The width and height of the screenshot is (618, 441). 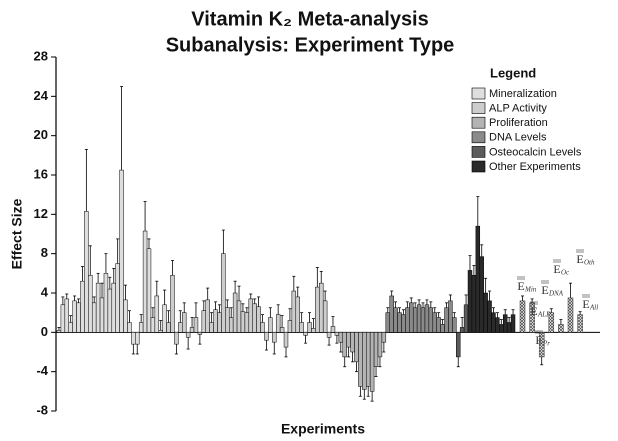 What do you see at coordinates (17, 233) in the screenshot?
I see `y-axis-label: Effect Size` at bounding box center [17, 233].